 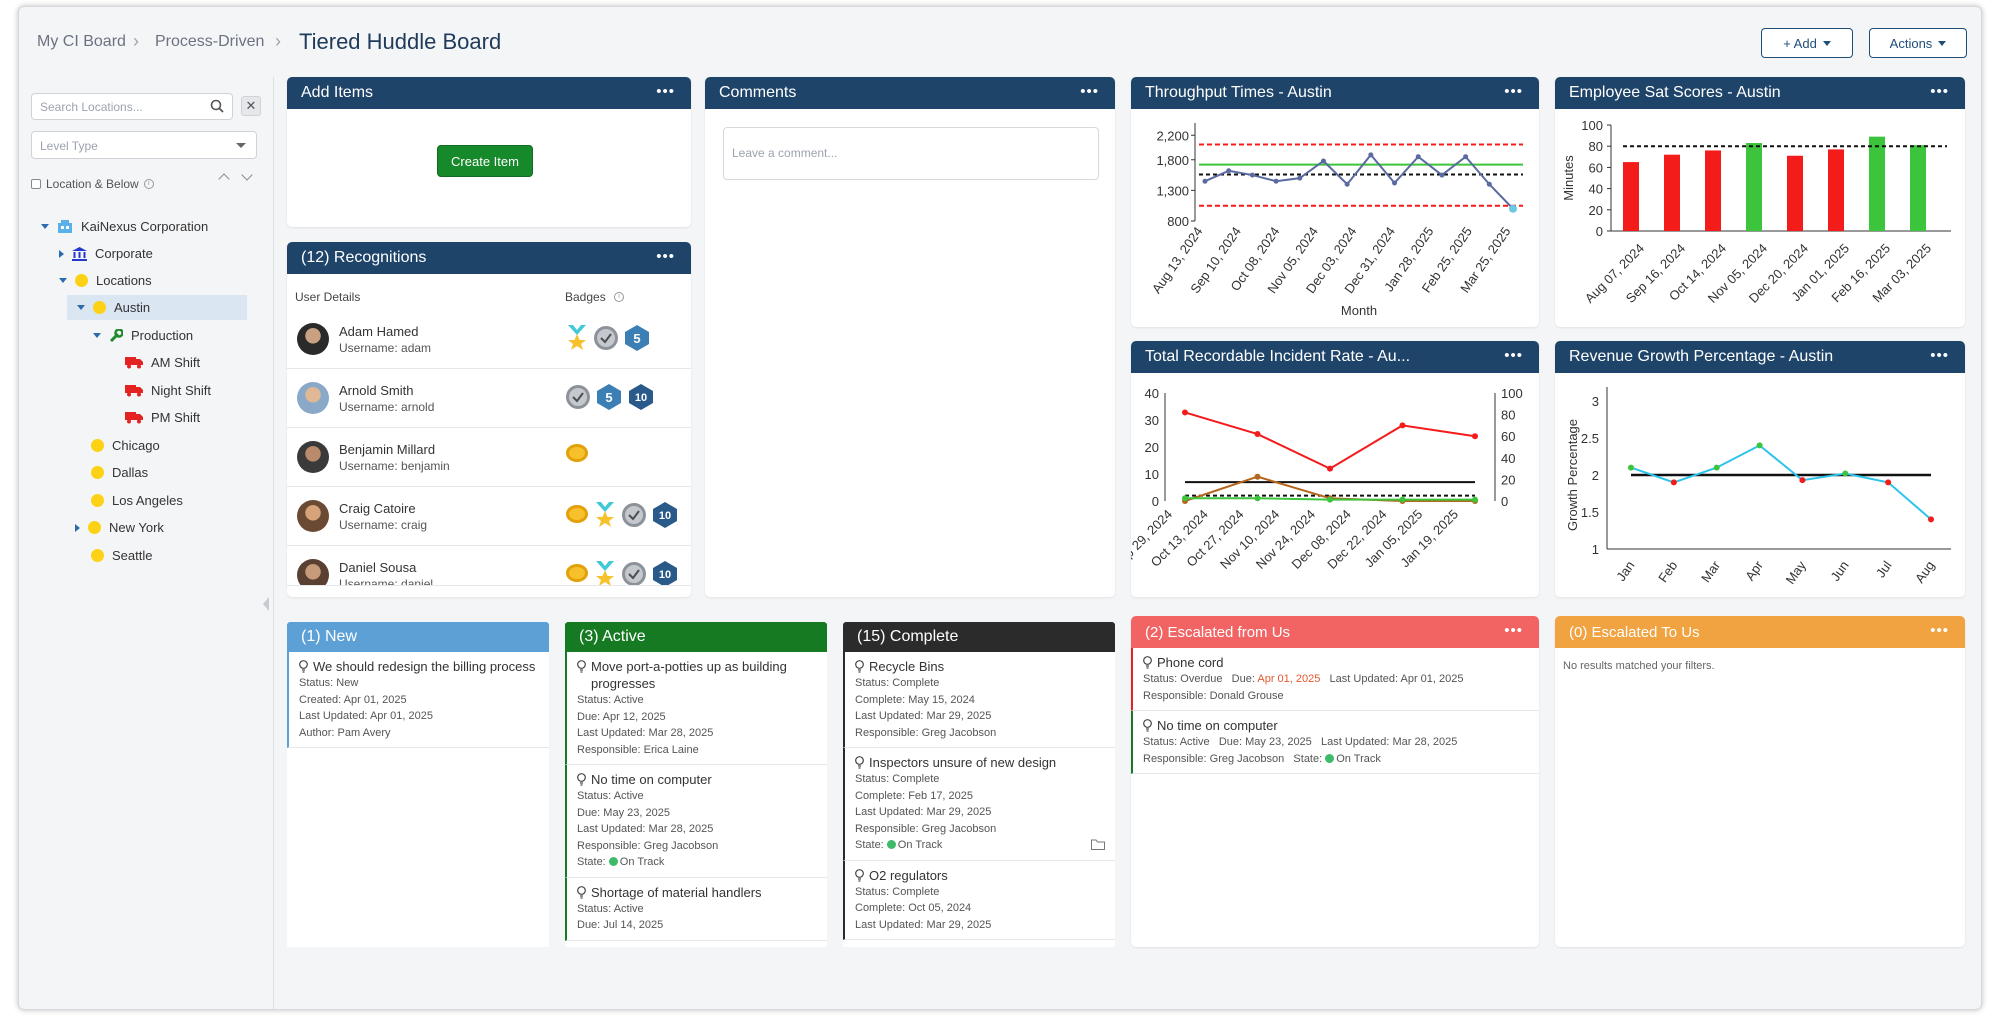 I want to click on location-below-checkbox, so click(x=36, y=184).